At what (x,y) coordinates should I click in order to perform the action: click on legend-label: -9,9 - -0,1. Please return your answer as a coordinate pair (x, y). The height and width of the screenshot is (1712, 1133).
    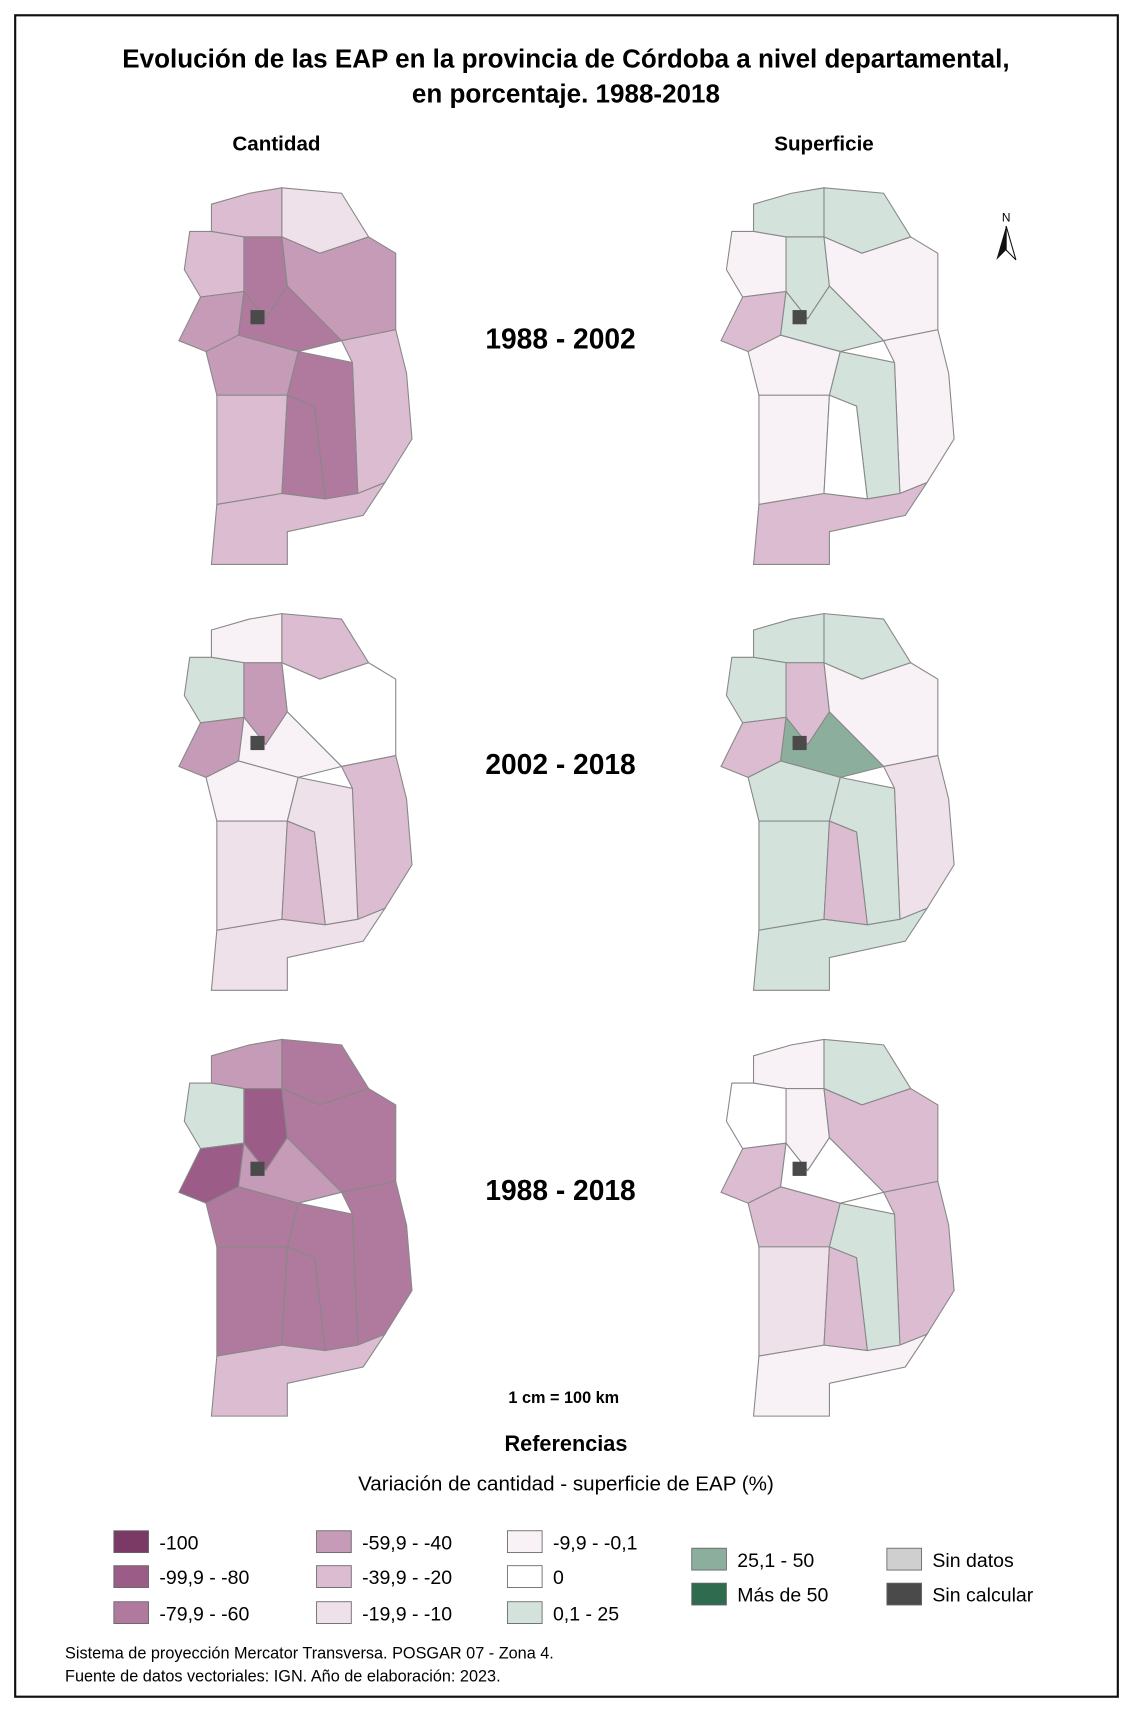
    Looking at the image, I should click on (595, 1543).